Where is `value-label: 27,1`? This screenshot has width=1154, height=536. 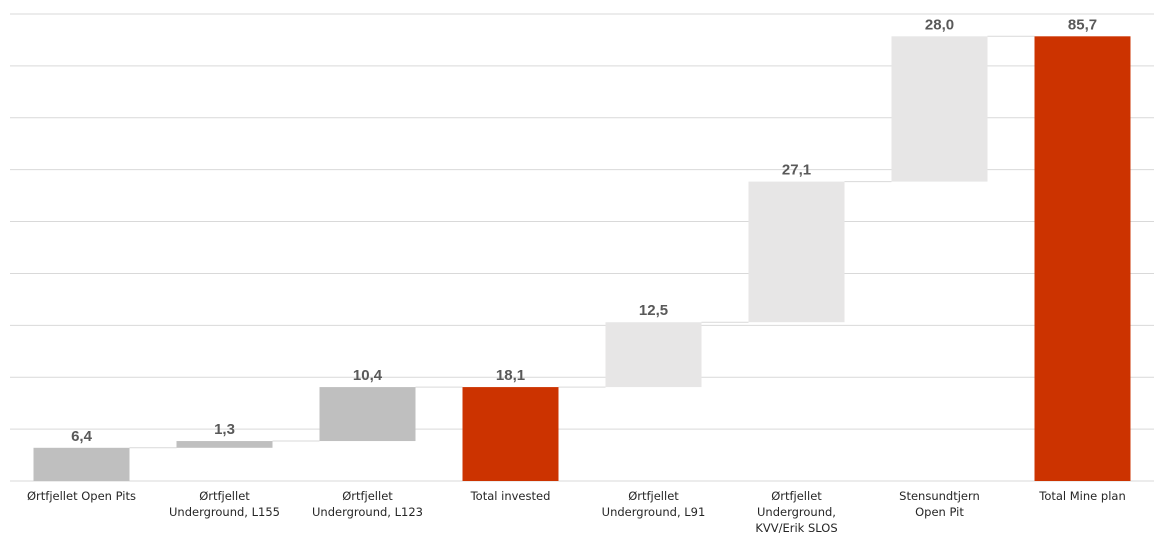 value-label: 27,1 is located at coordinates (796, 170).